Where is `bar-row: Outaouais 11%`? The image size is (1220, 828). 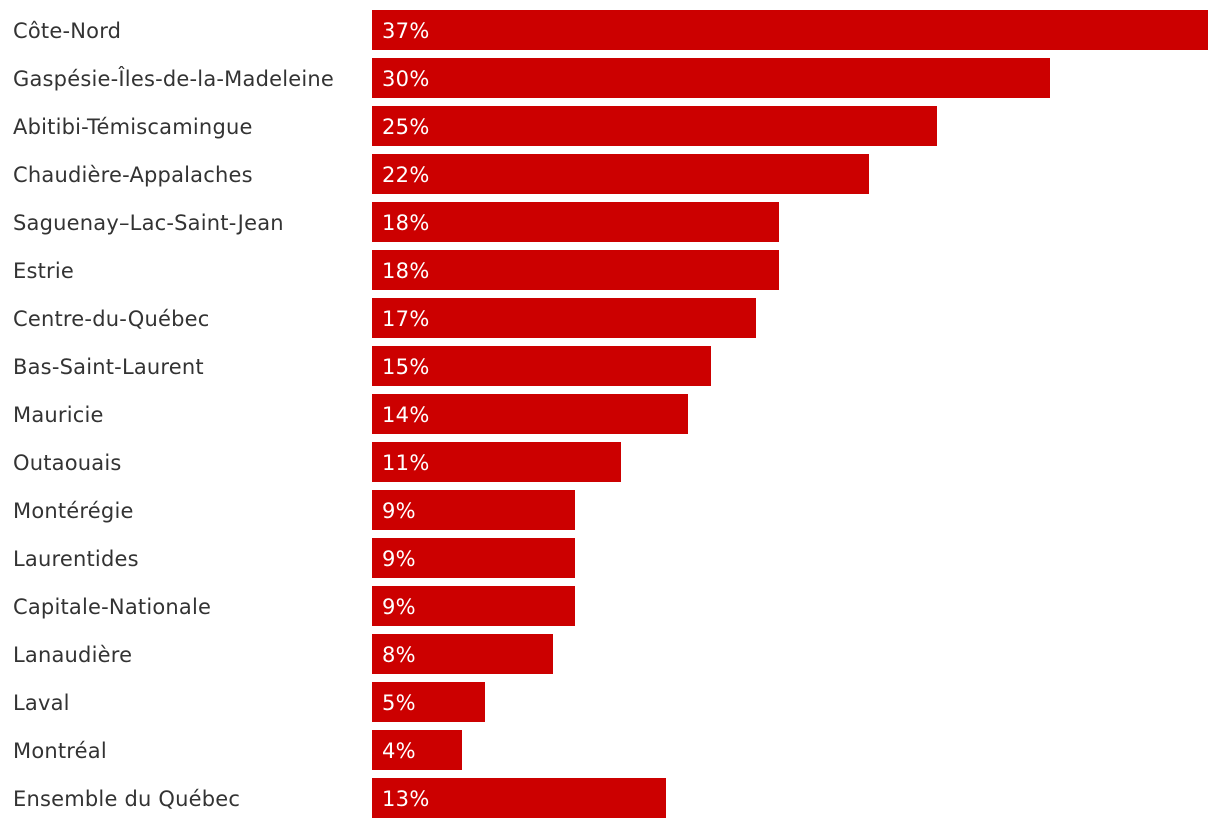
bar-row: Outaouais 11% is located at coordinates (610, 462).